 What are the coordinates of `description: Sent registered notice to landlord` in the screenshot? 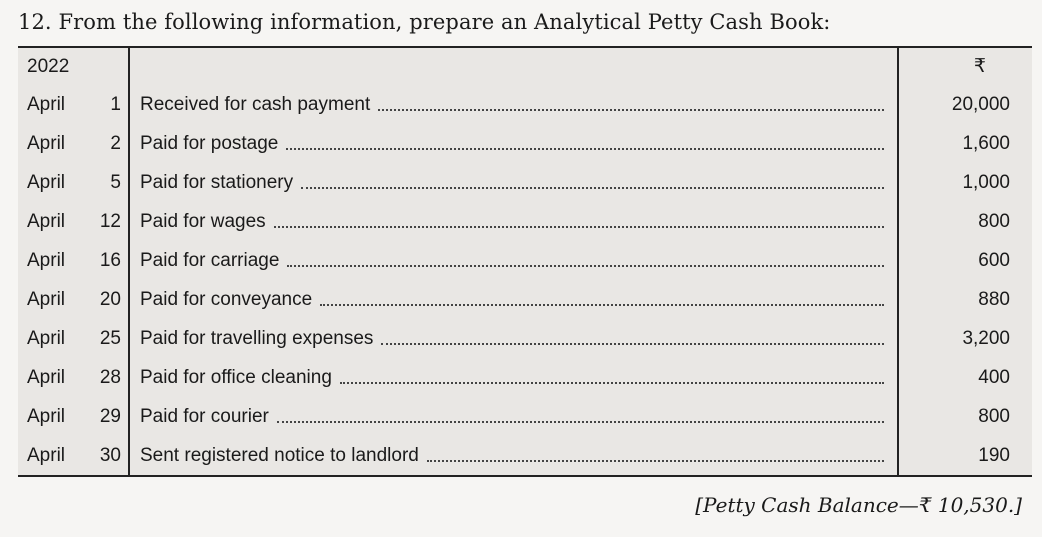 It's located at (279, 455).